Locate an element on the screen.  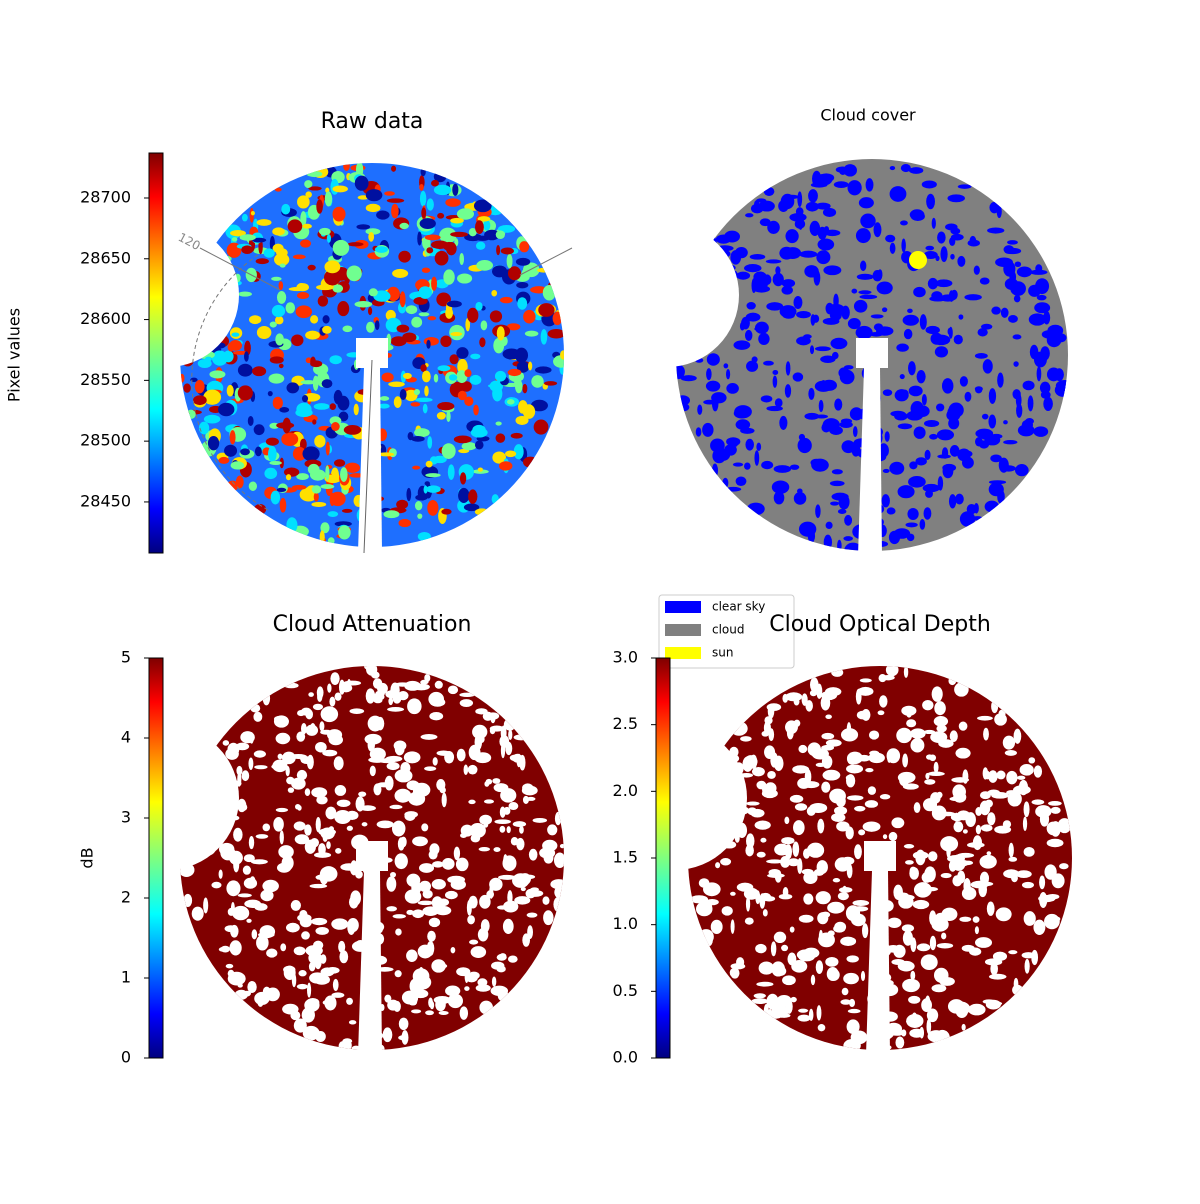
mask is located at coordinates (372, 856).